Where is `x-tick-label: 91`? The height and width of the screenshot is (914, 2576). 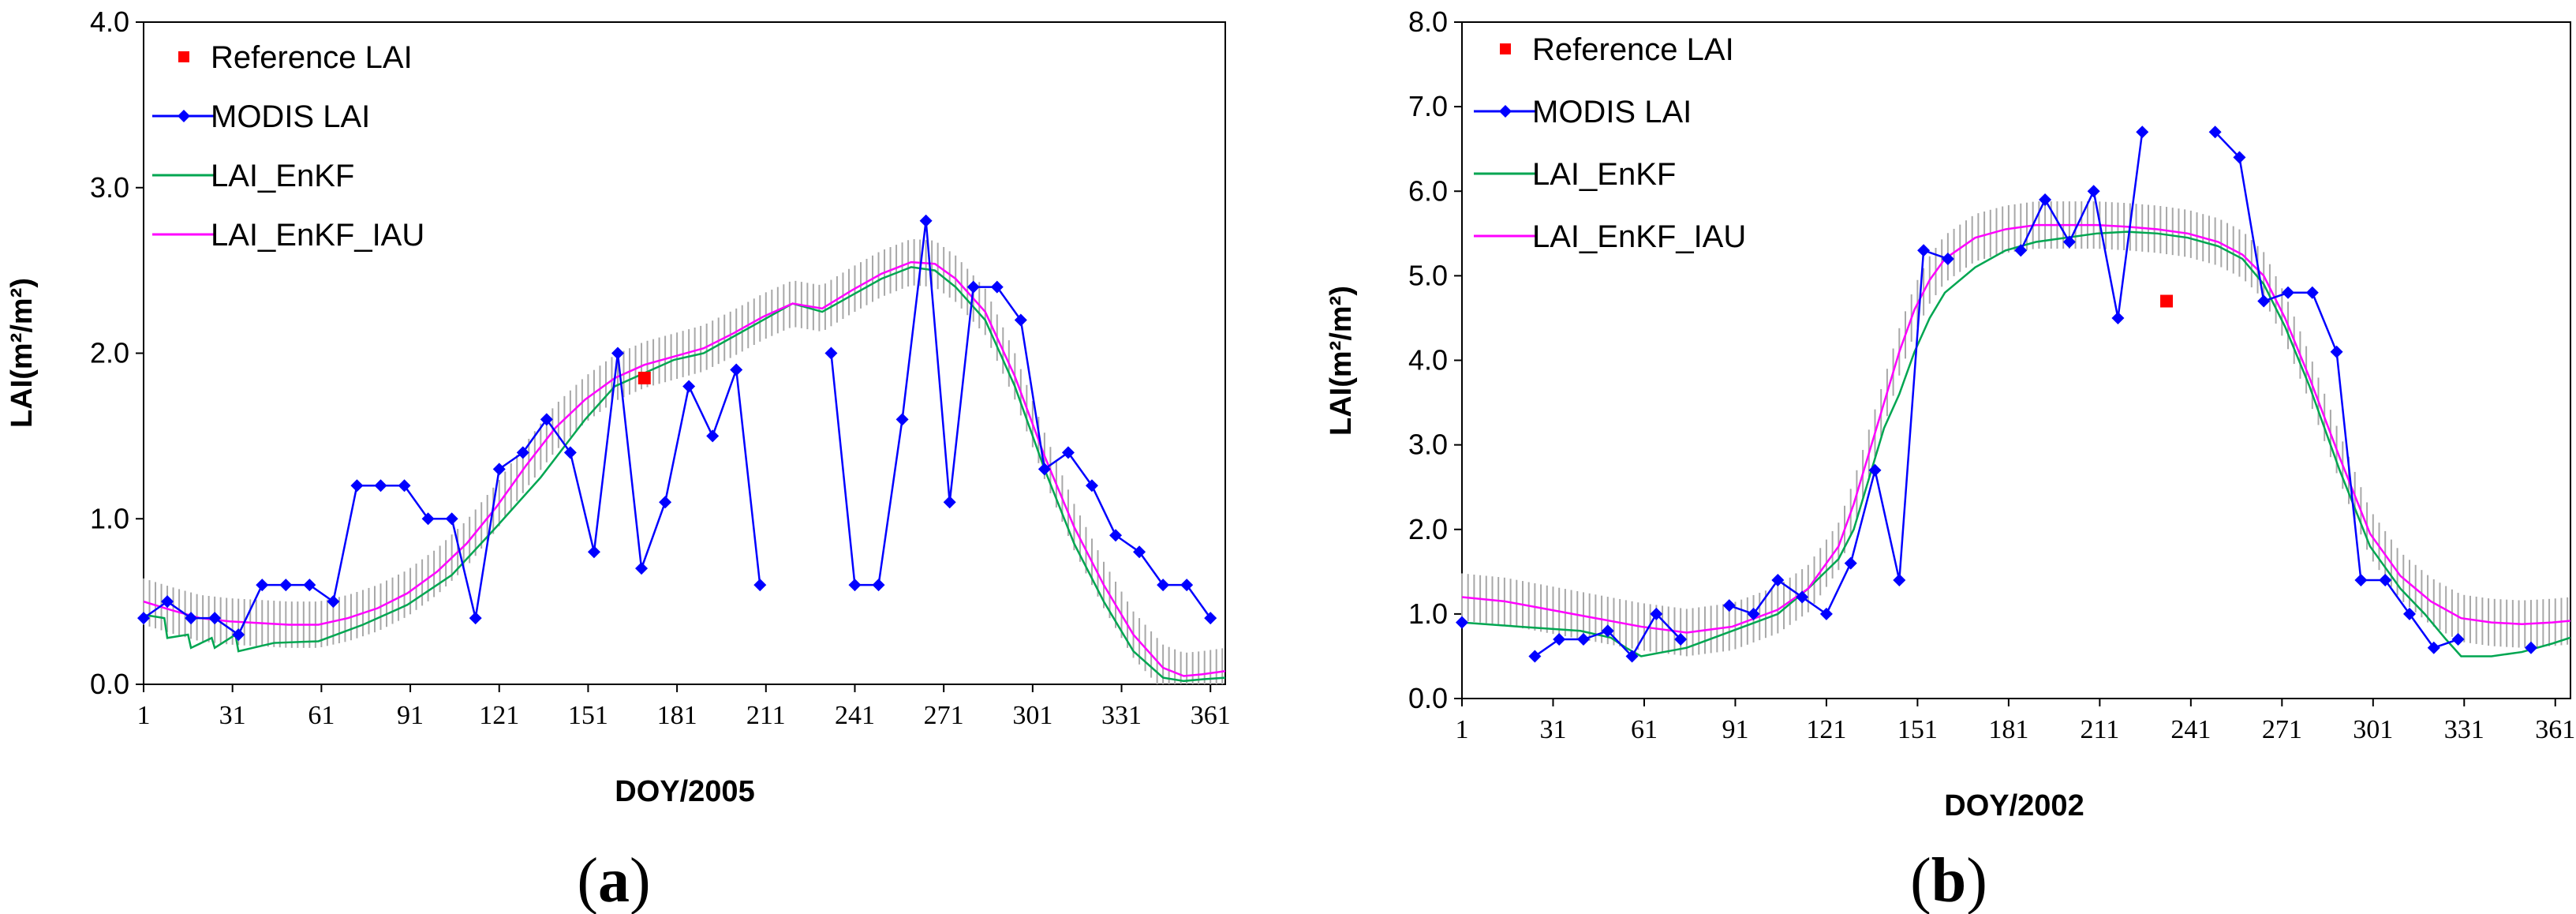
x-tick-label: 91 is located at coordinates (410, 715).